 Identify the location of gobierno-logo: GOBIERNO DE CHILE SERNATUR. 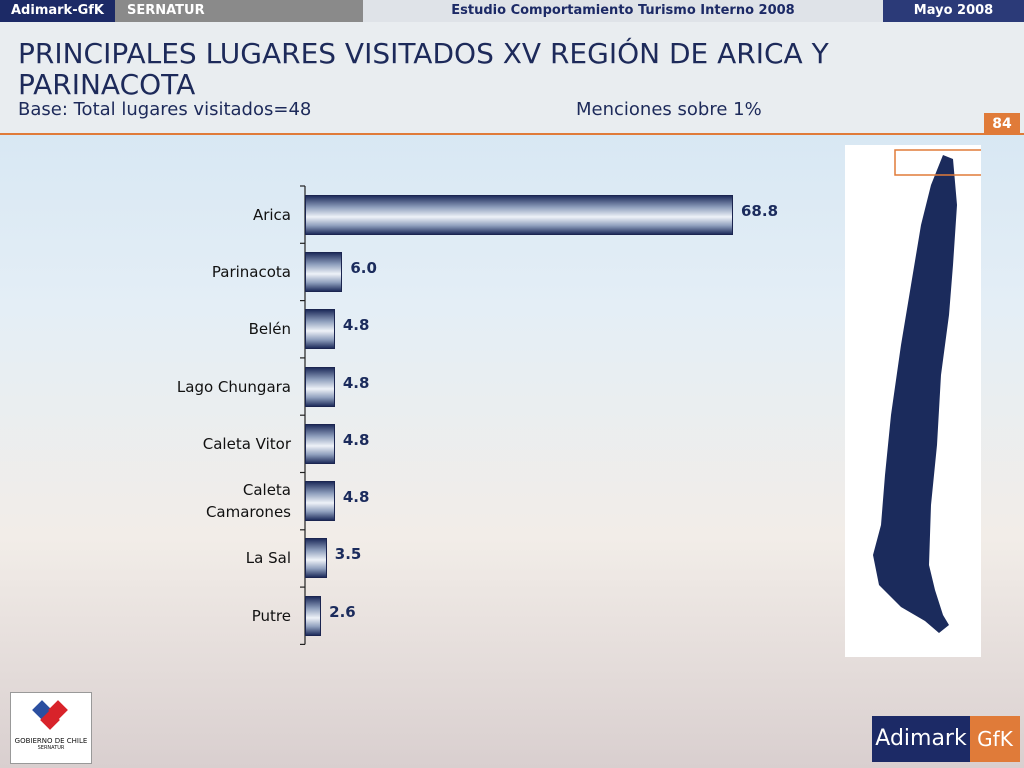
(51, 728).